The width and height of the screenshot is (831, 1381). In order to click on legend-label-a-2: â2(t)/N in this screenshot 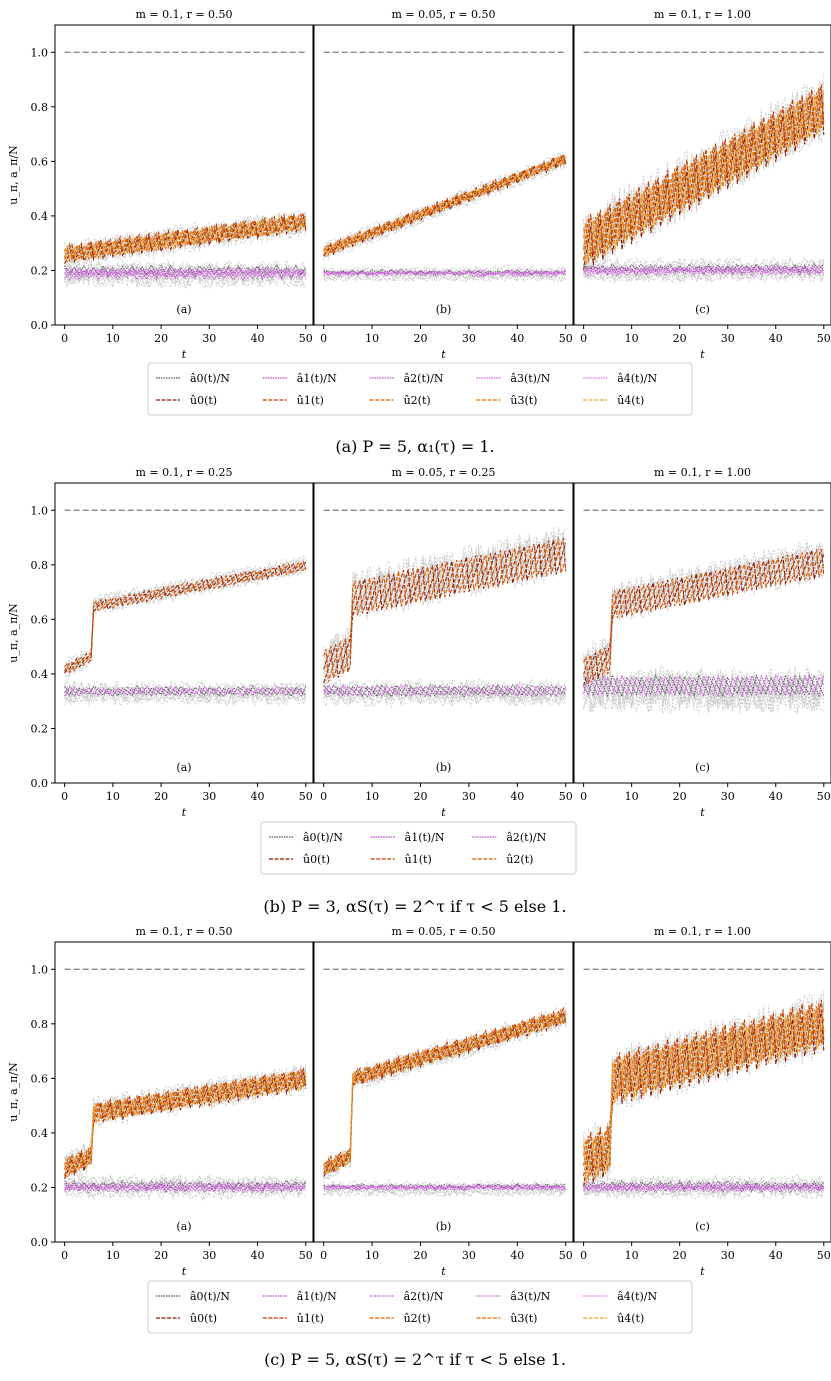, I will do `click(424, 378)`.